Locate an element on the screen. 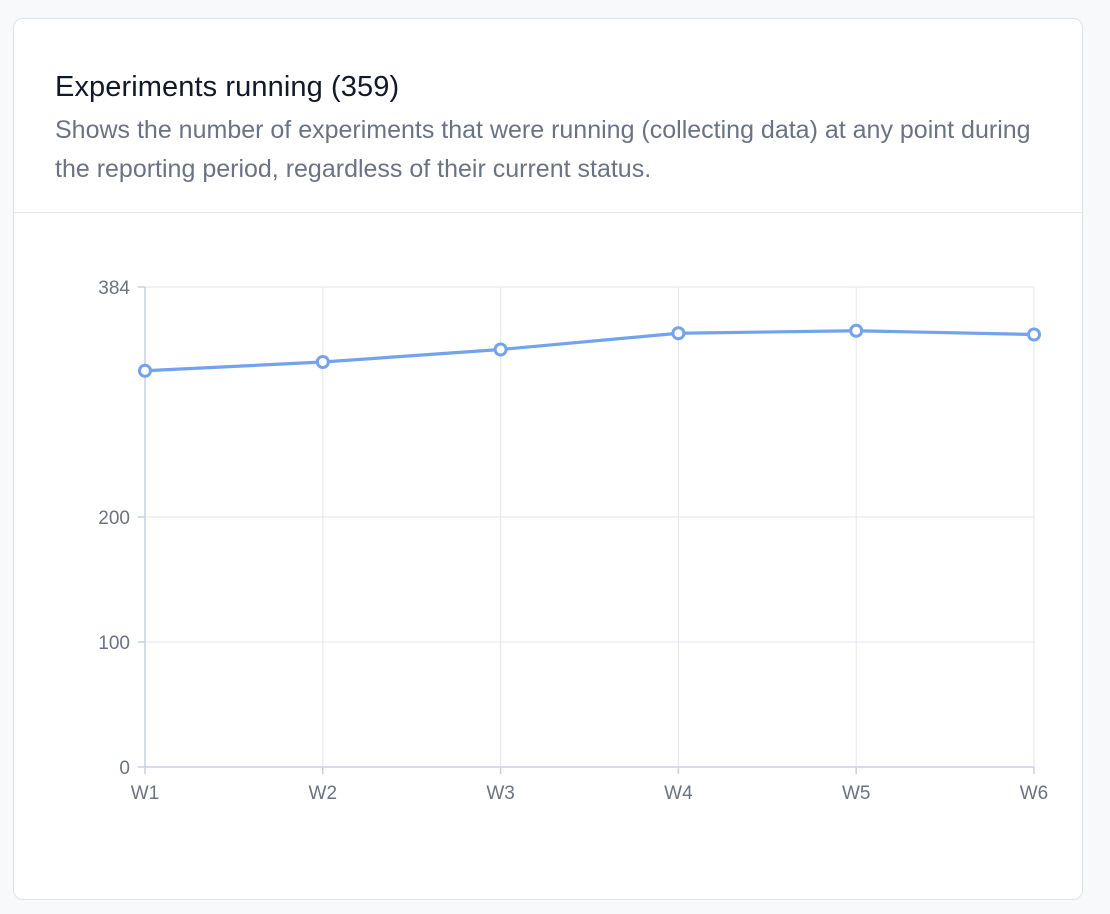 The height and width of the screenshot is (914, 1110). x-tick-label: W6 is located at coordinates (1034, 793).